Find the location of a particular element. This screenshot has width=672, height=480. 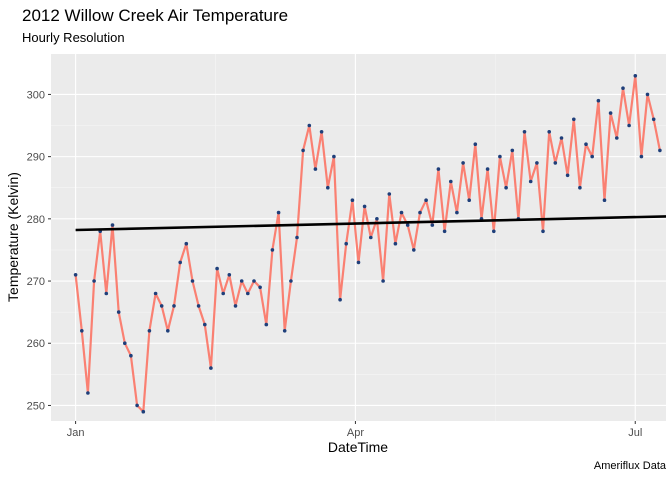

y-tick-label: 260 is located at coordinates (36, 344).